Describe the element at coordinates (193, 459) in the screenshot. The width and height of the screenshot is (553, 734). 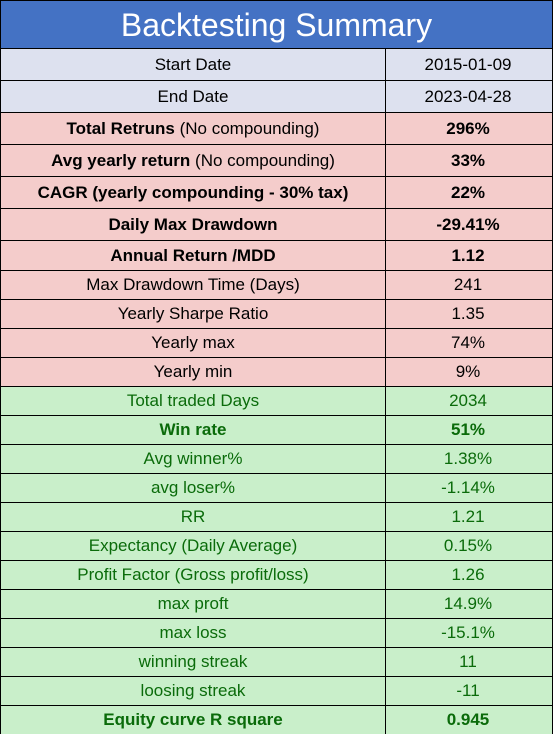
I see `row-label: Avg winner%` at that location.